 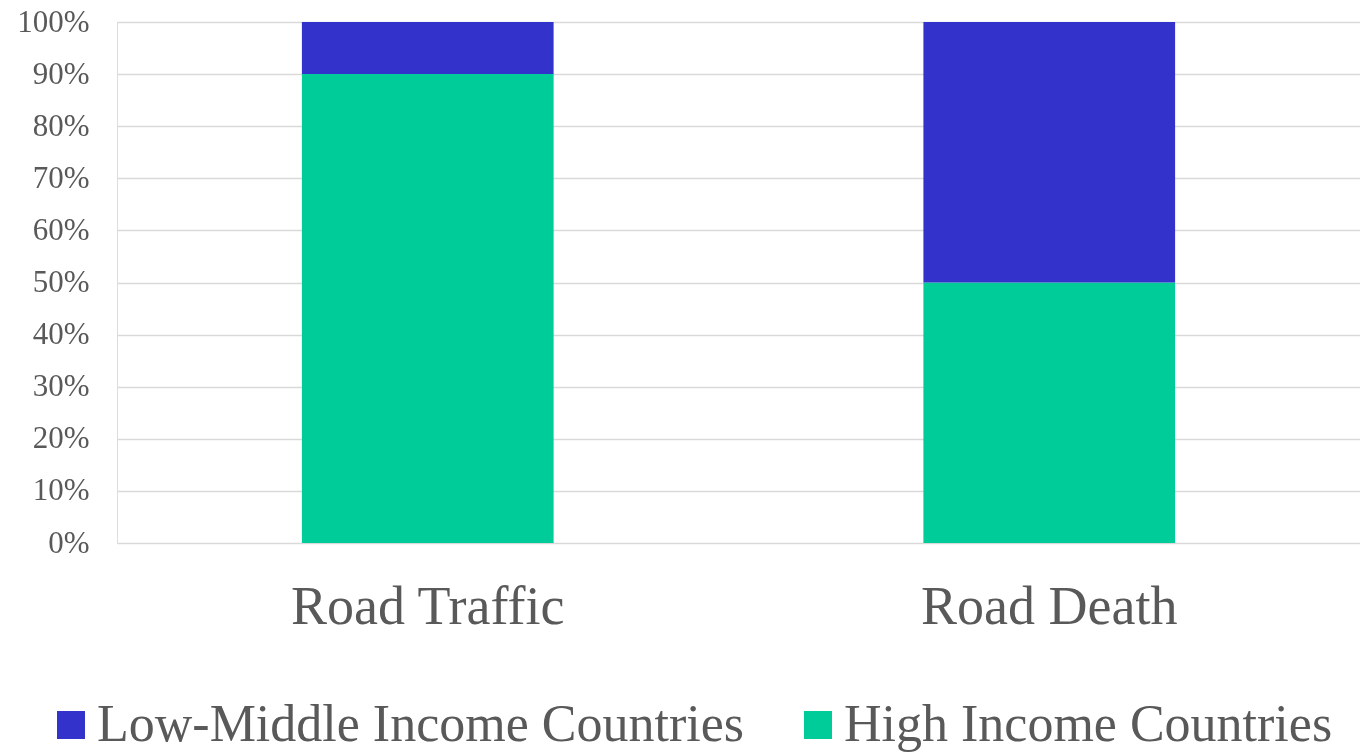 I want to click on y-tick-label: 70%, so click(x=61, y=177).